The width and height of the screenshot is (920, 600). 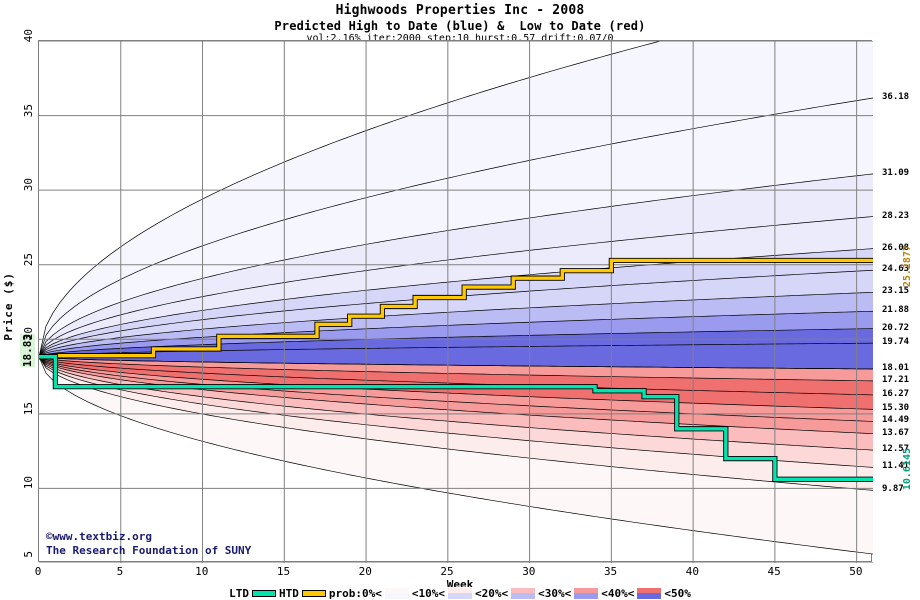 What do you see at coordinates (896, 269) in the screenshot?
I see `right-label-24-63: 24.63` at bounding box center [896, 269].